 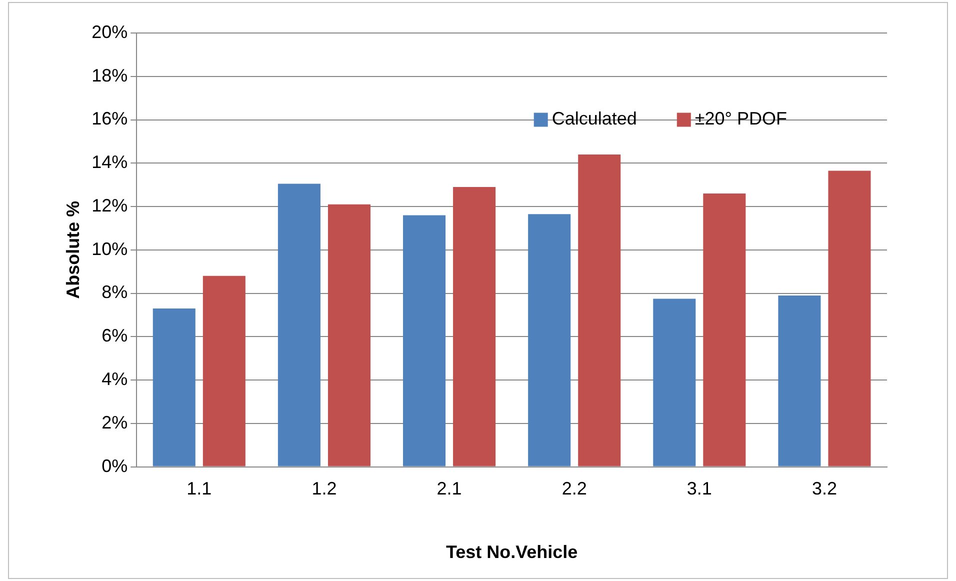 What do you see at coordinates (110, 248) in the screenshot?
I see `y-tick-label: 10%` at bounding box center [110, 248].